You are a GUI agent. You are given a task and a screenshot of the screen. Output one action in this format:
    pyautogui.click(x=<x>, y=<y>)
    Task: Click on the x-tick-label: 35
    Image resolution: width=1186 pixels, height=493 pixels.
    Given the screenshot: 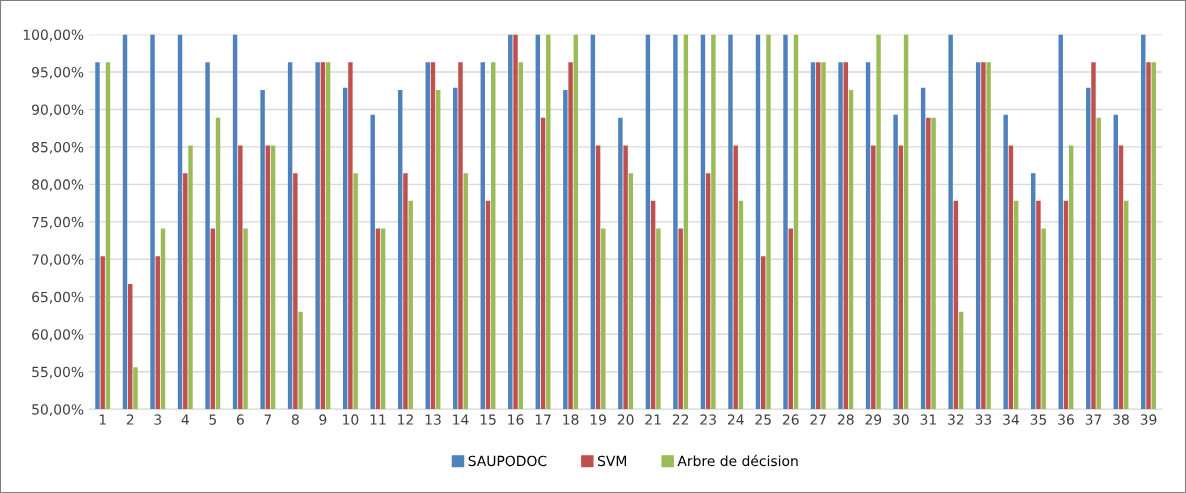 What is the action you would take?
    pyautogui.click(x=1038, y=419)
    